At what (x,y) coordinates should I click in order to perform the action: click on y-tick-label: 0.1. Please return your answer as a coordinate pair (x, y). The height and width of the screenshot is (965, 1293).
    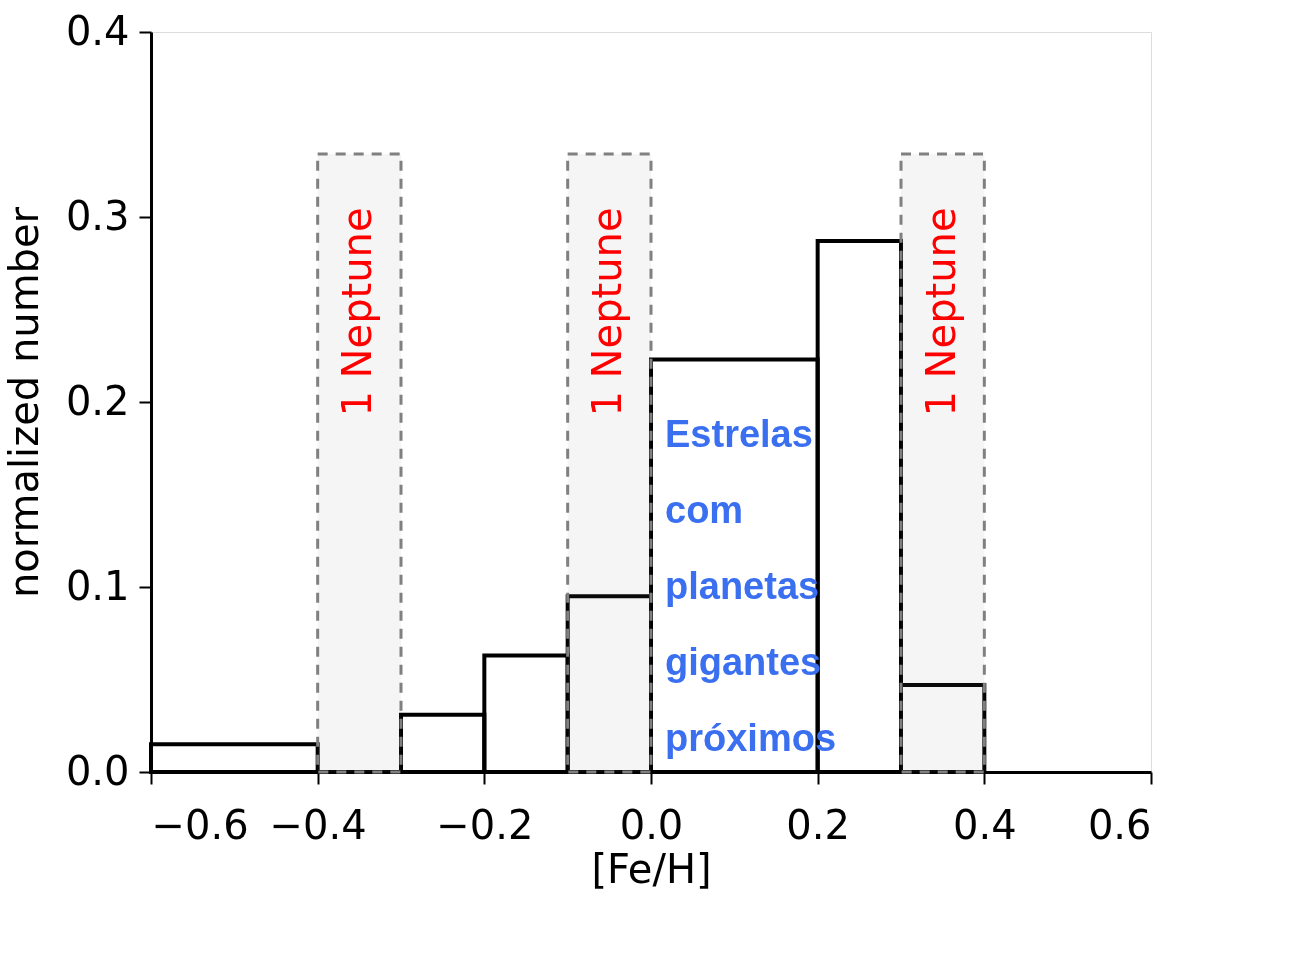
    Looking at the image, I should click on (97, 585).